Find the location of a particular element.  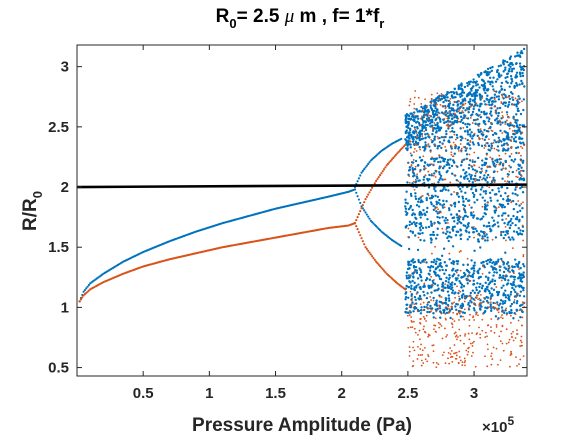

y-tick-label: 2 is located at coordinates (65, 187).